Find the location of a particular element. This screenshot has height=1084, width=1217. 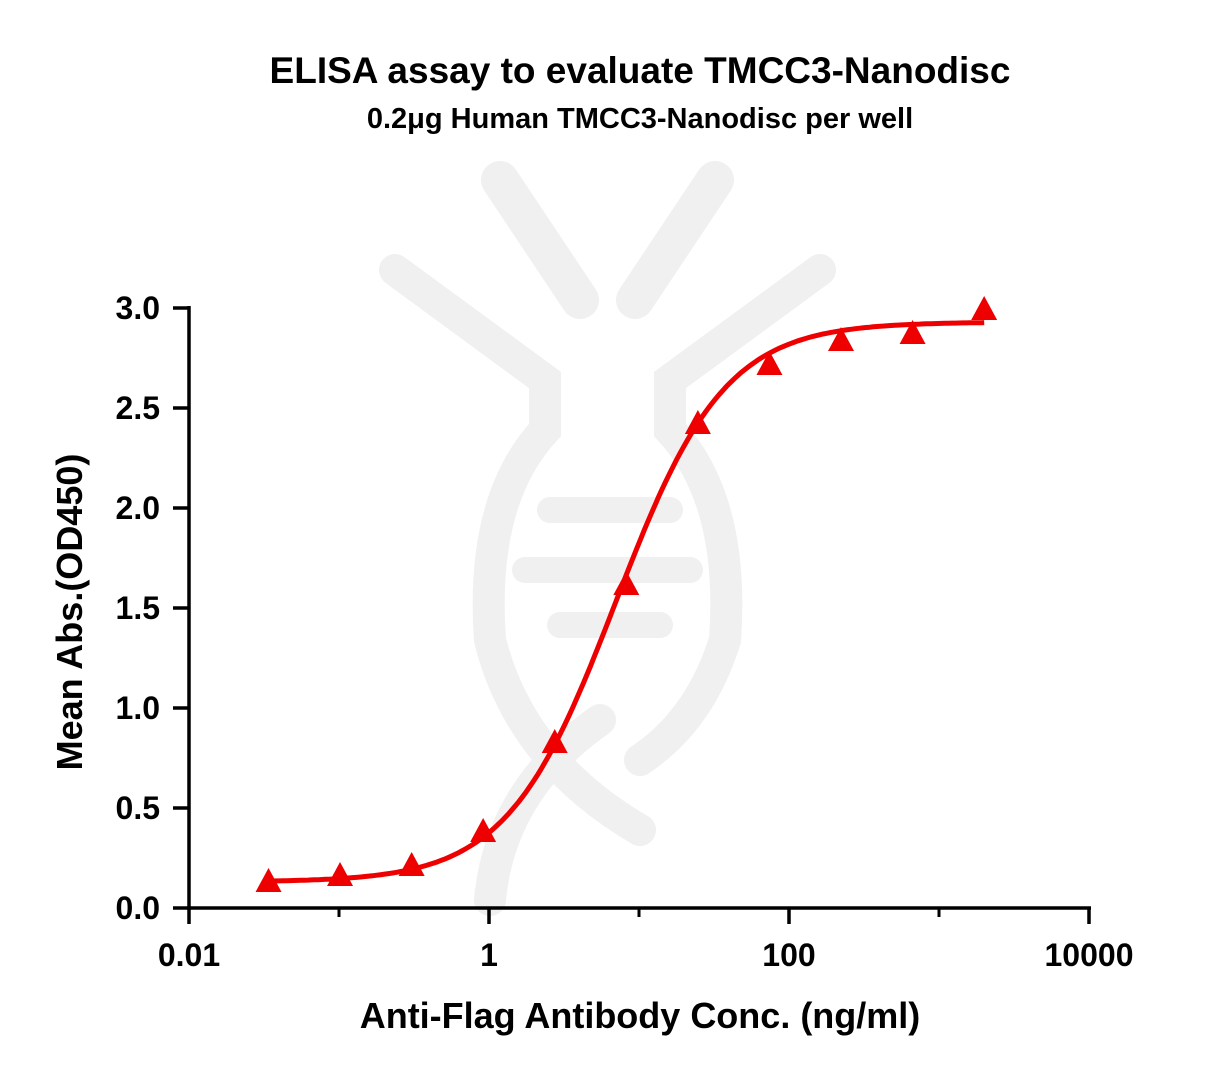

x-tick-label: 0.01 is located at coordinates (189, 955).